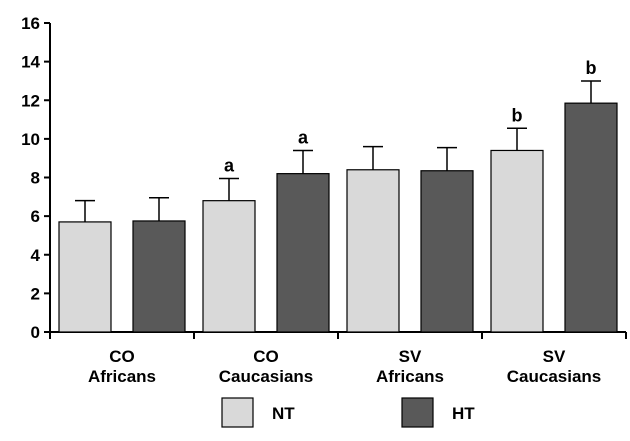  What do you see at coordinates (35, 332) in the screenshot?
I see `y-tick-label: 0` at bounding box center [35, 332].